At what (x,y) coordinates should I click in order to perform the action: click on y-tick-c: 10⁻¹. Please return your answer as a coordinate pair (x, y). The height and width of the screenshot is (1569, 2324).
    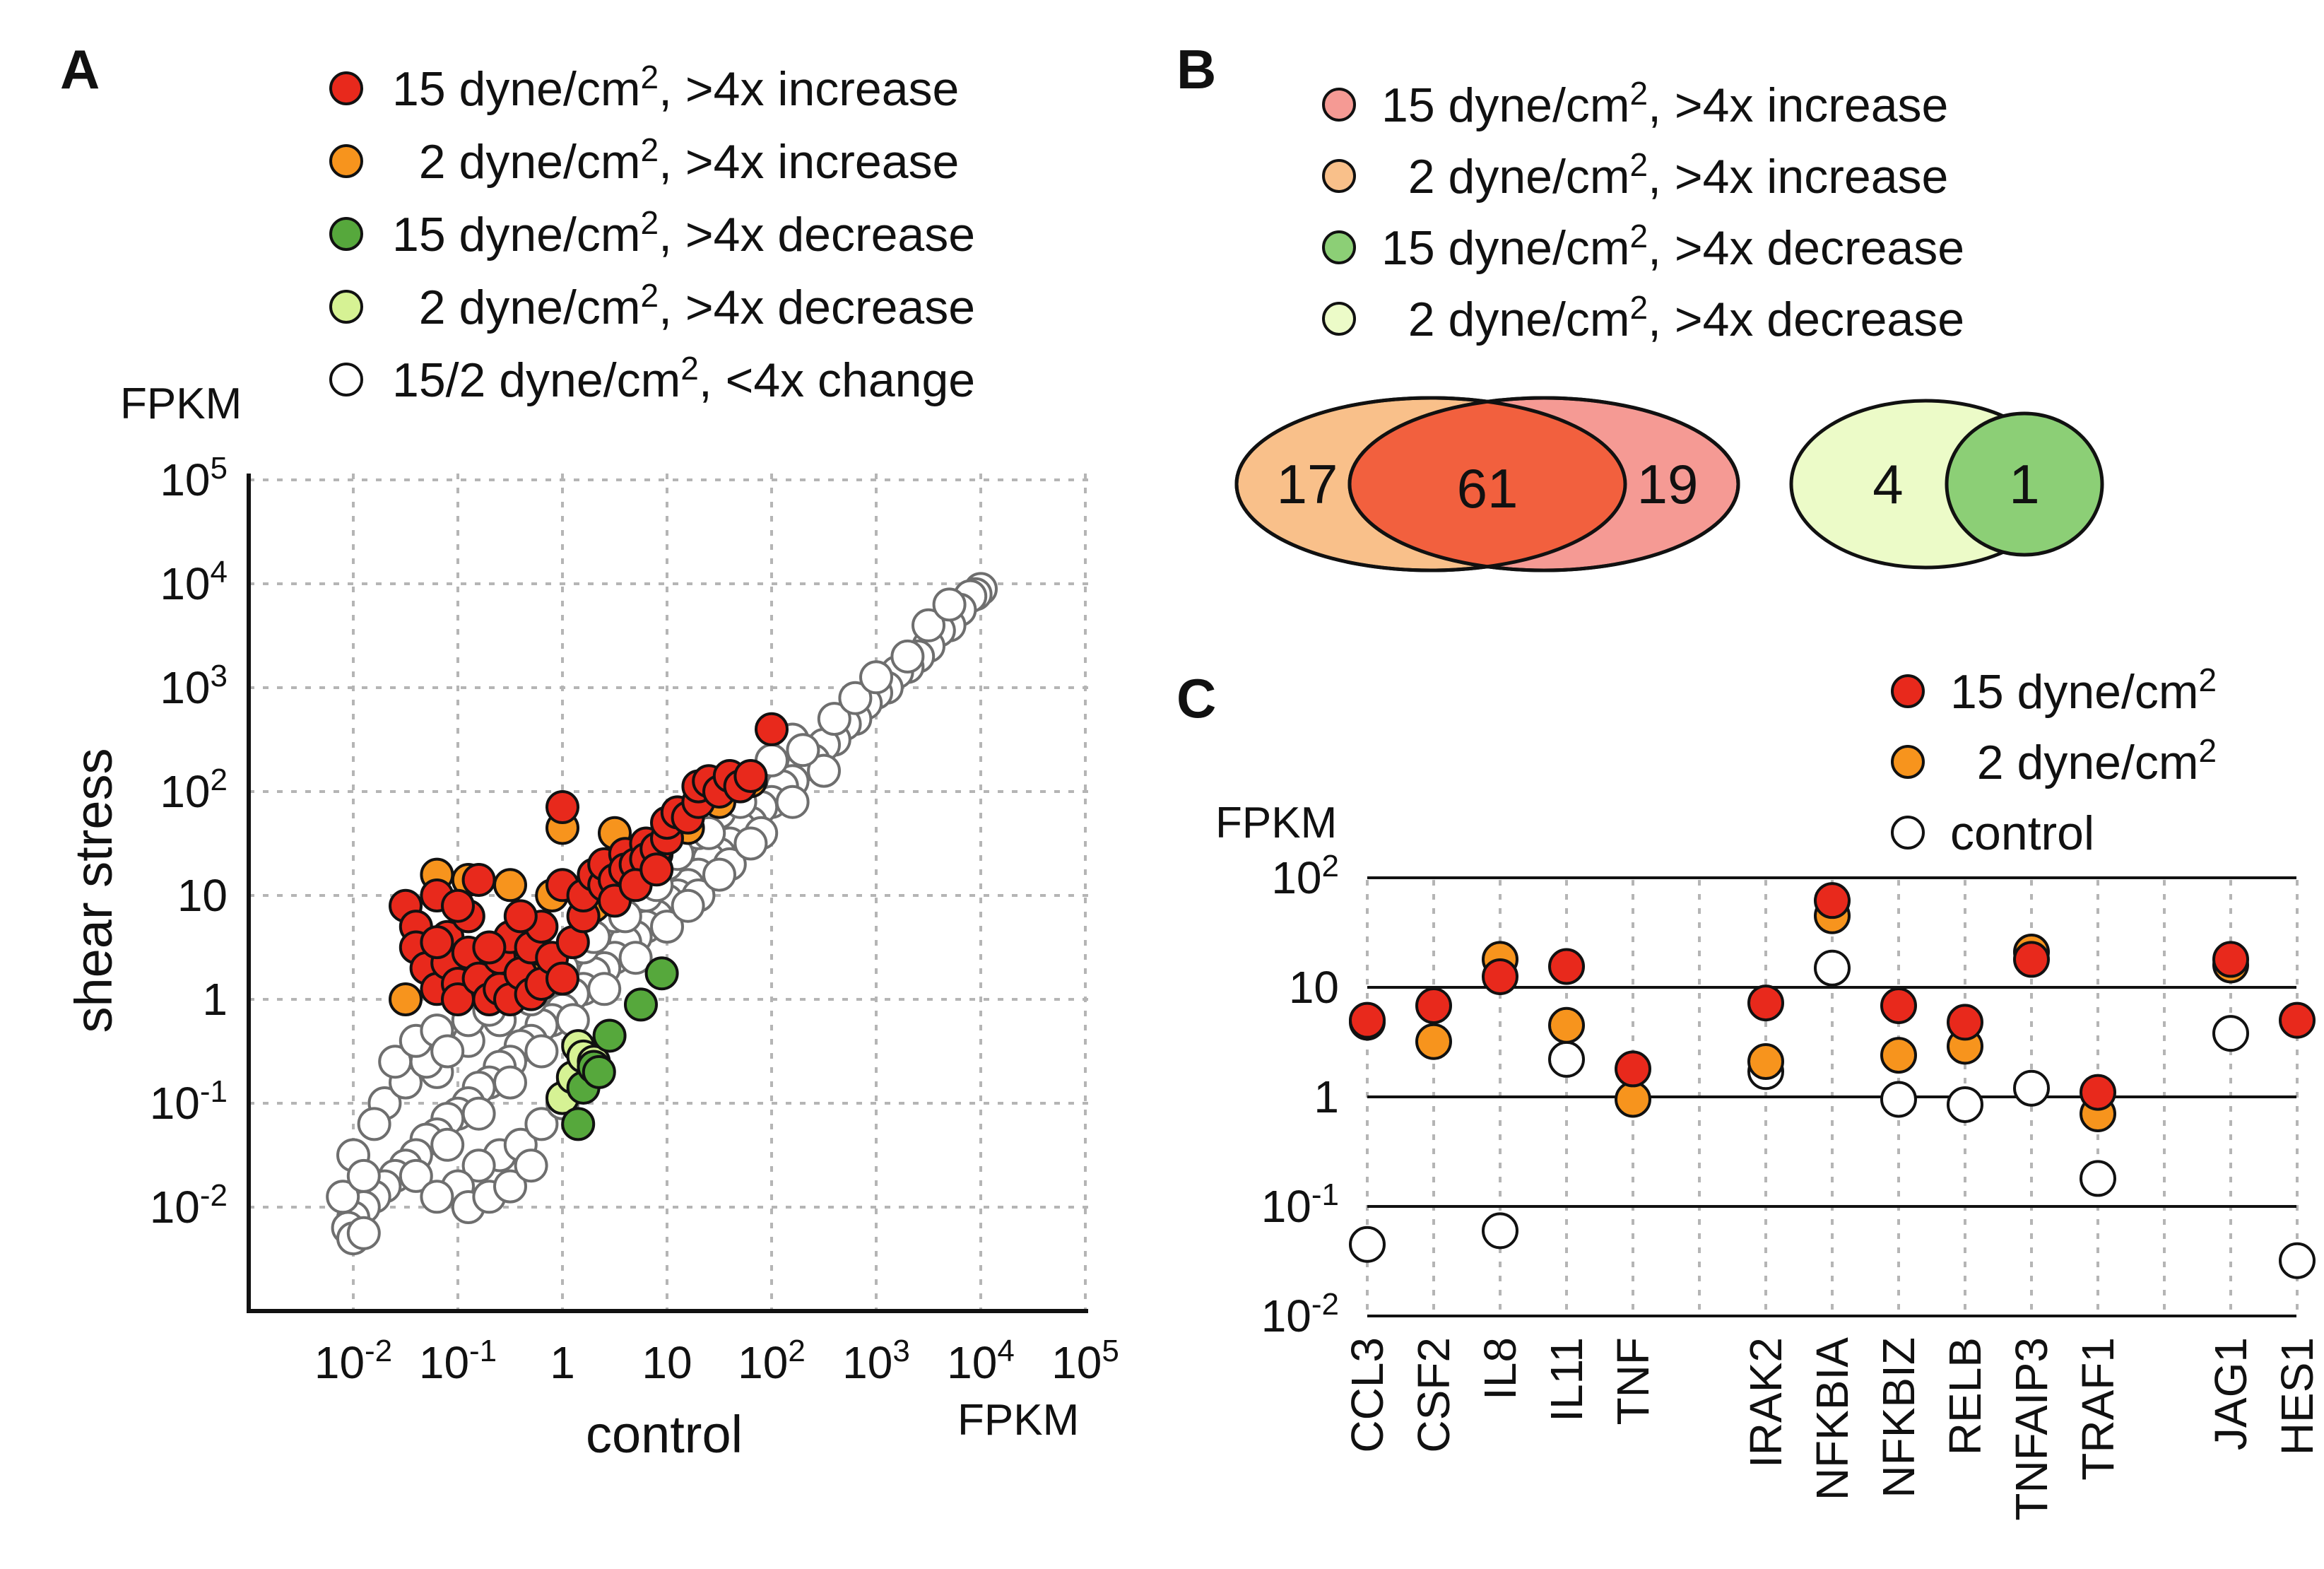
    Looking at the image, I should click on (1300, 1204).